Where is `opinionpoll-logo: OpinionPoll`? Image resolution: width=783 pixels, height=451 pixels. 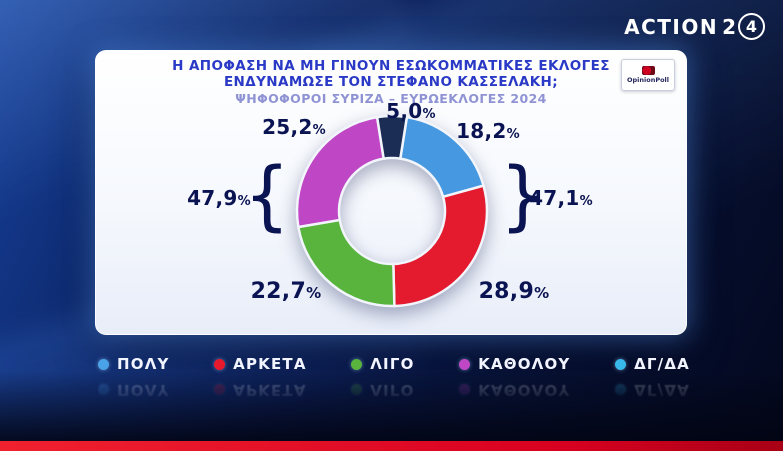 opinionpoll-logo: OpinionPoll is located at coordinates (648, 75).